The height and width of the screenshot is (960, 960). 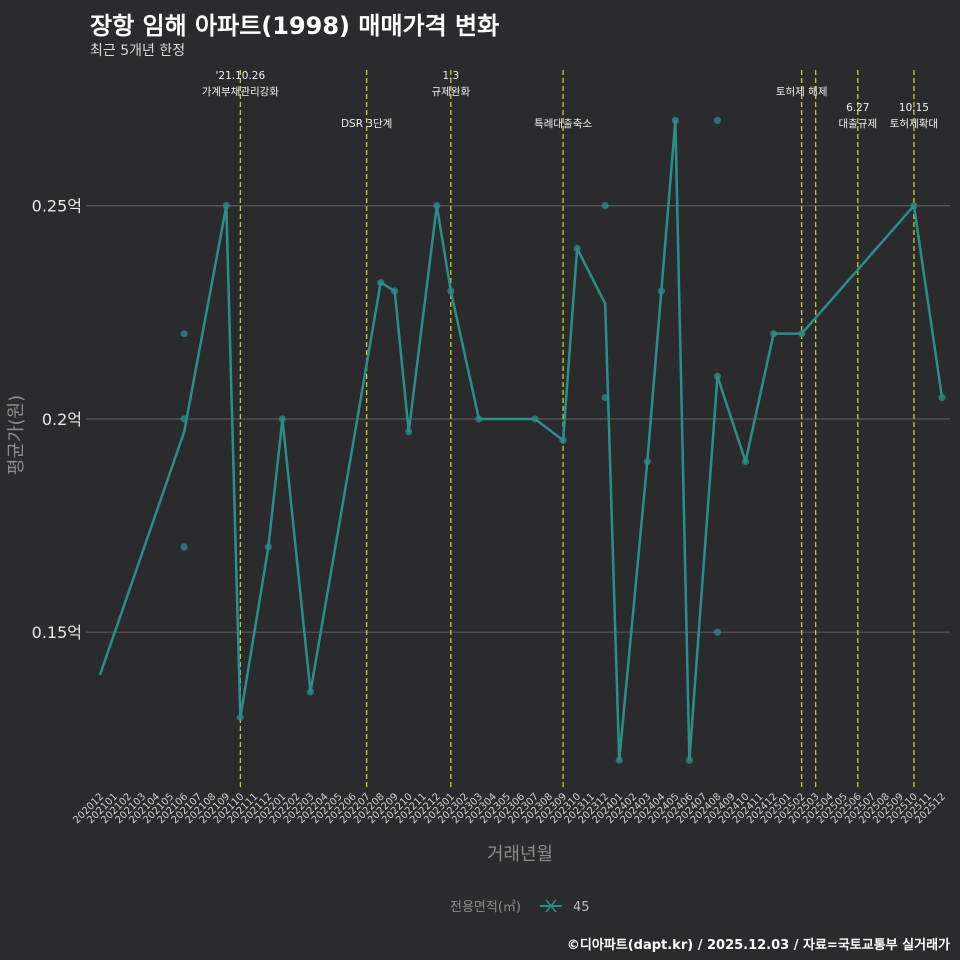 I want to click on event-label-6-1: 대출규제, so click(x=857, y=124).